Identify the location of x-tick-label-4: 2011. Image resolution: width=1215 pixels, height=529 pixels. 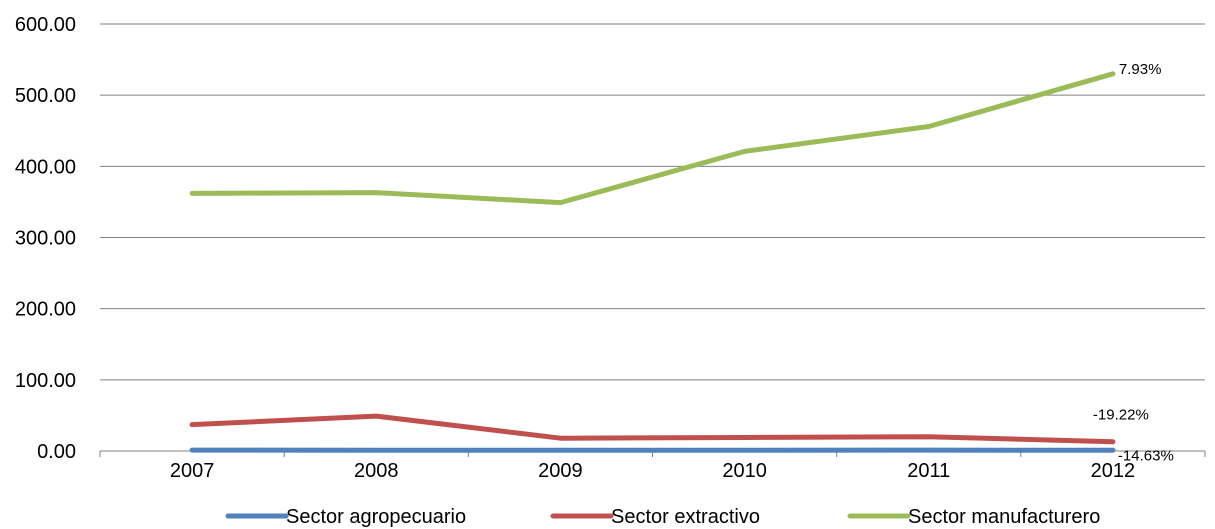
(928, 471).